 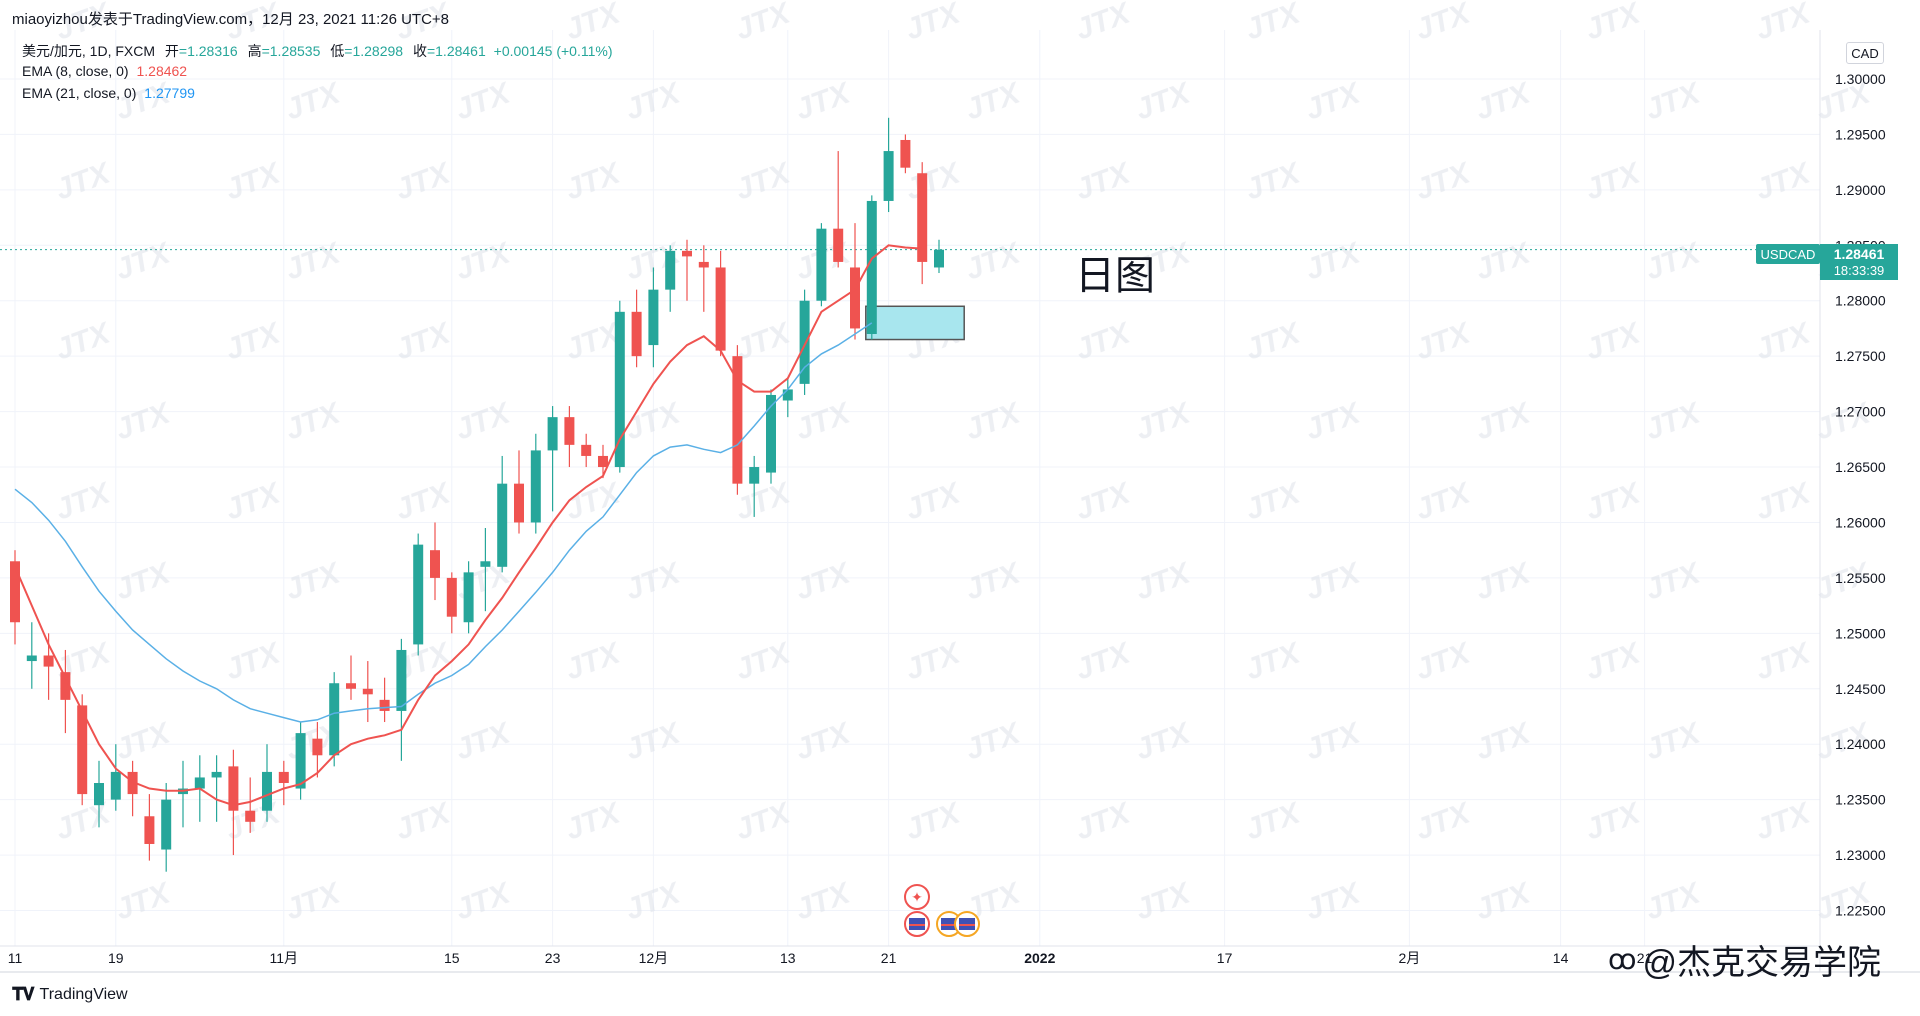 I want to click on time-tick-label: 21, so click(x=1645, y=958).